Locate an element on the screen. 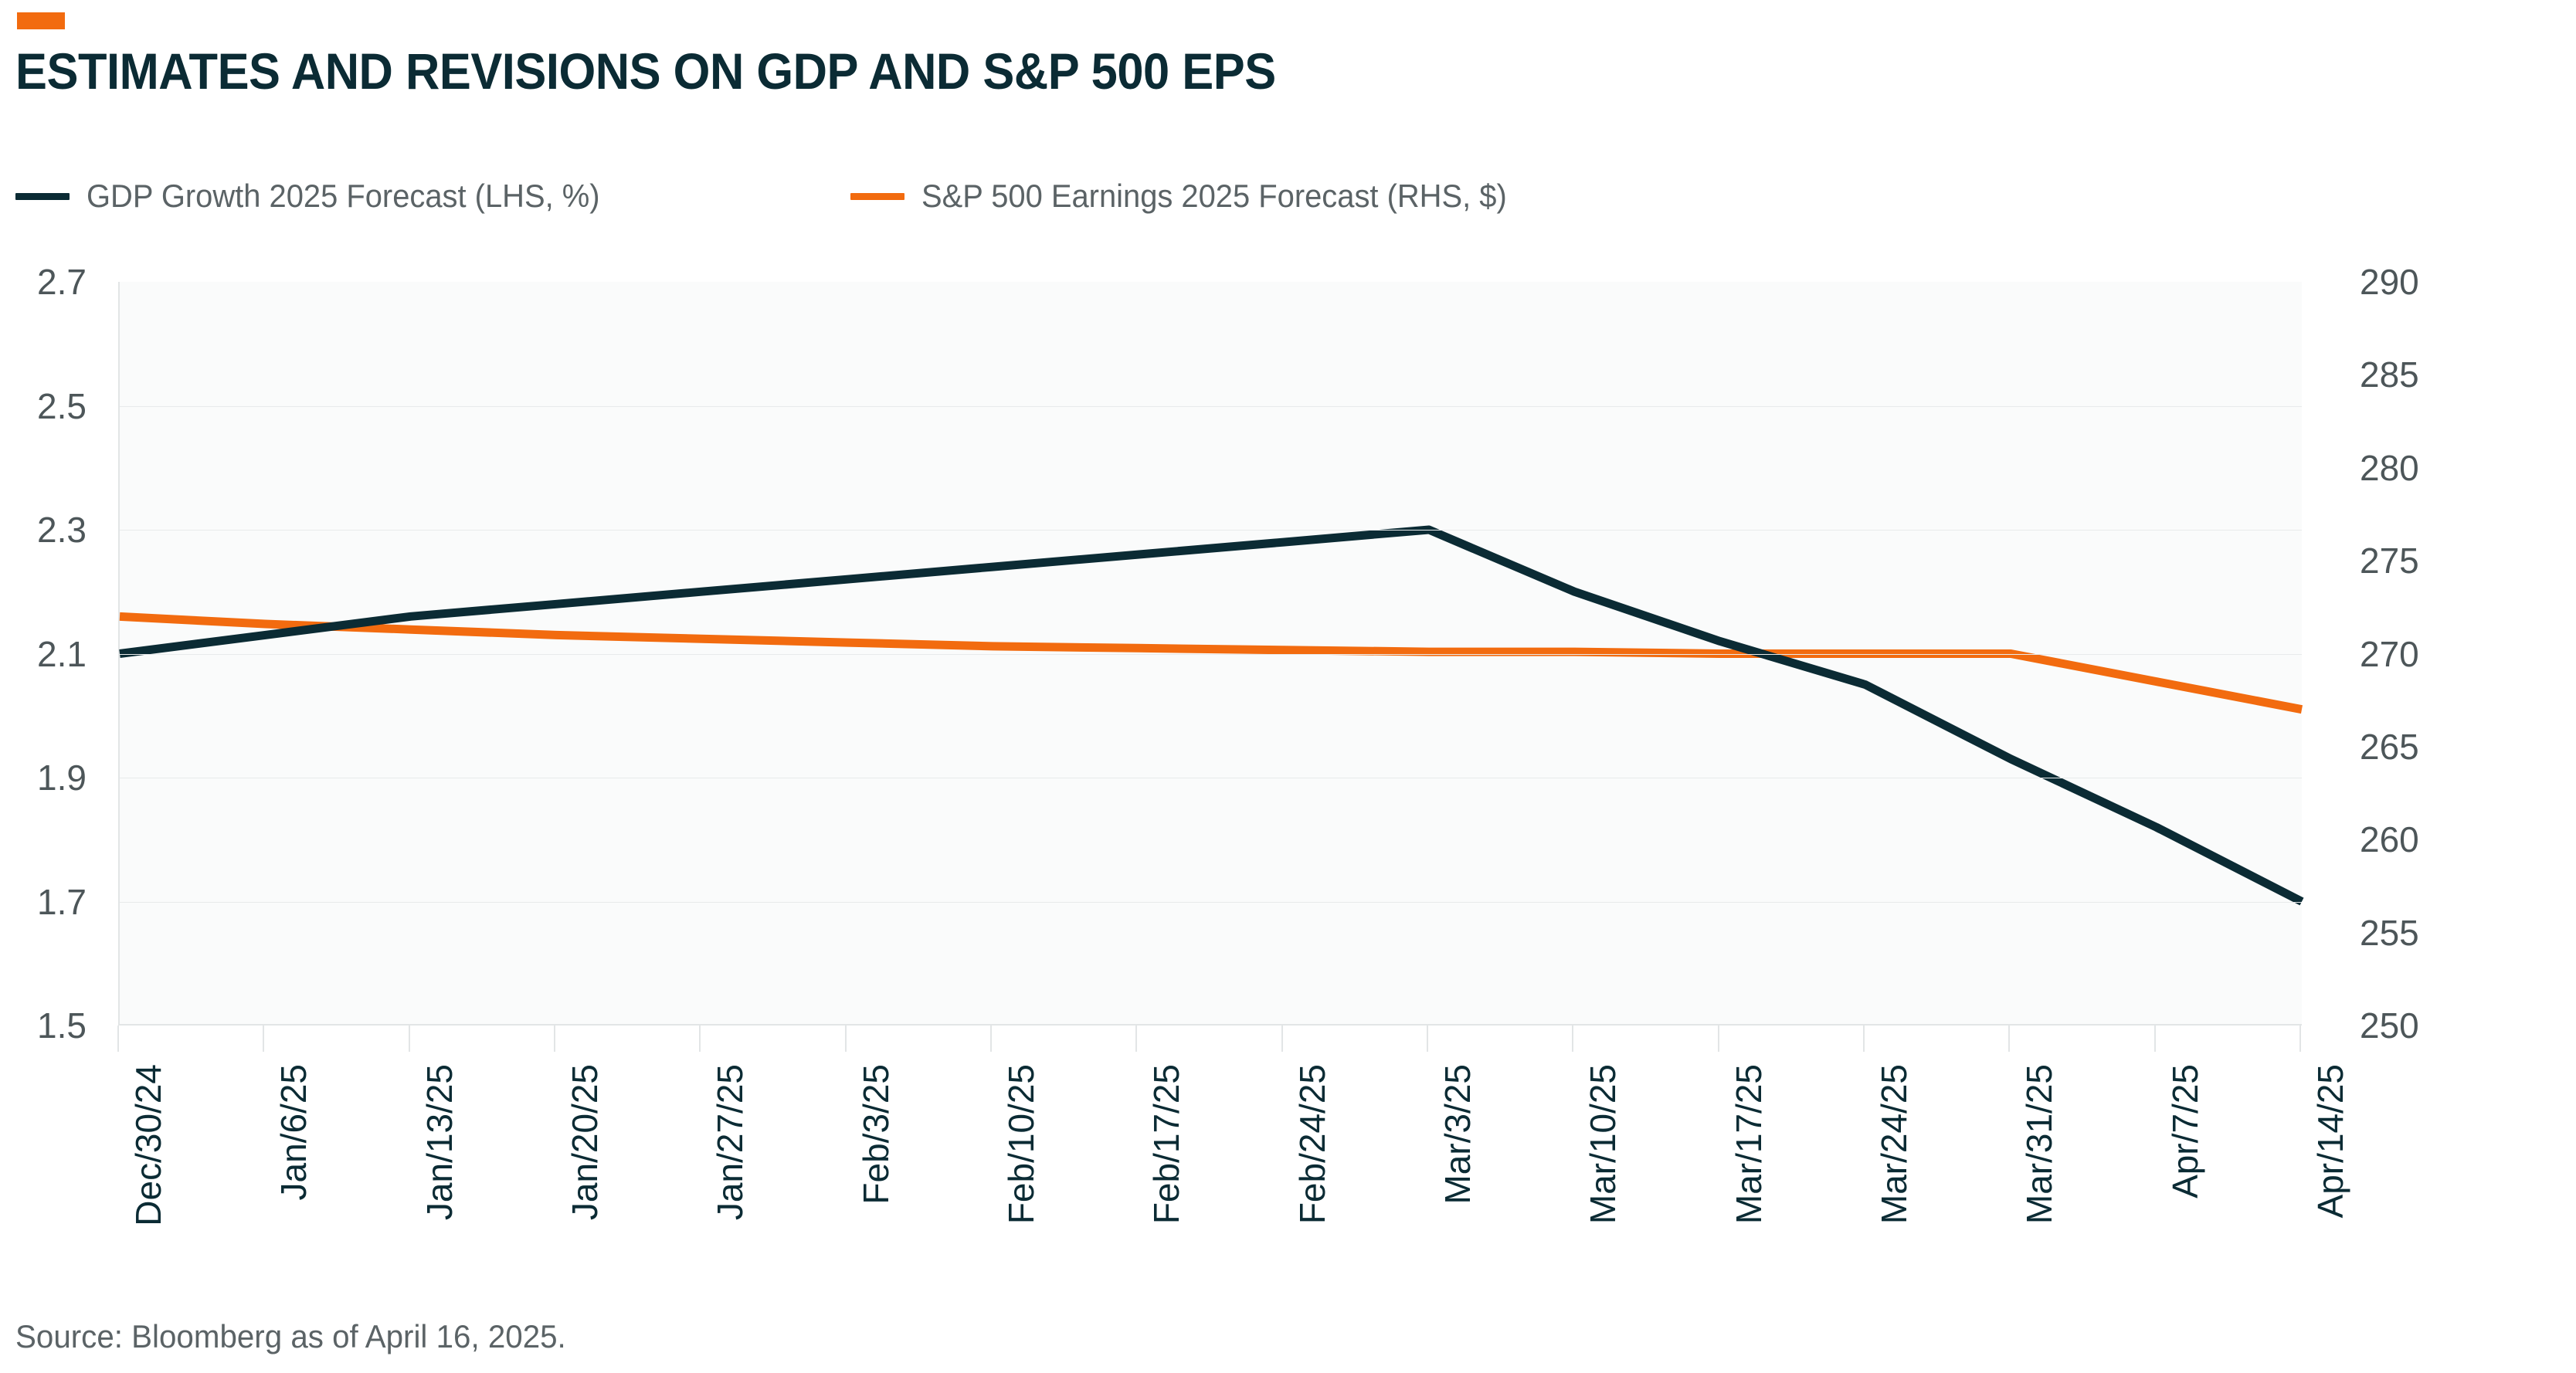 The image size is (2576, 1373). y-tick-left: 2.1 is located at coordinates (62, 653).